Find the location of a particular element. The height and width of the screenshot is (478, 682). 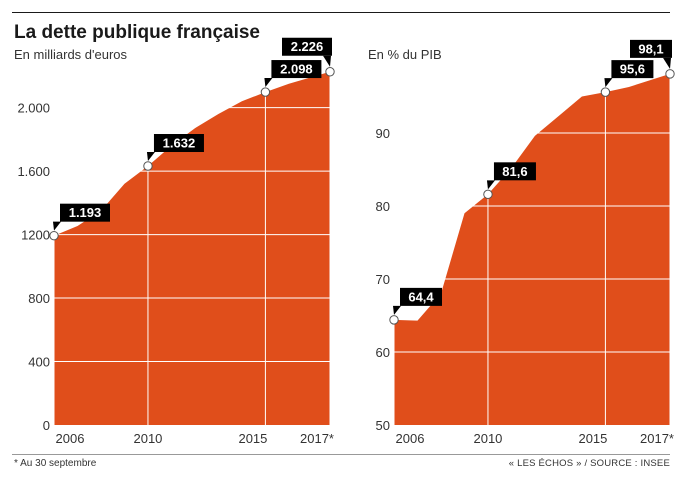

annotation-label: 1.632 is located at coordinates (179, 143).